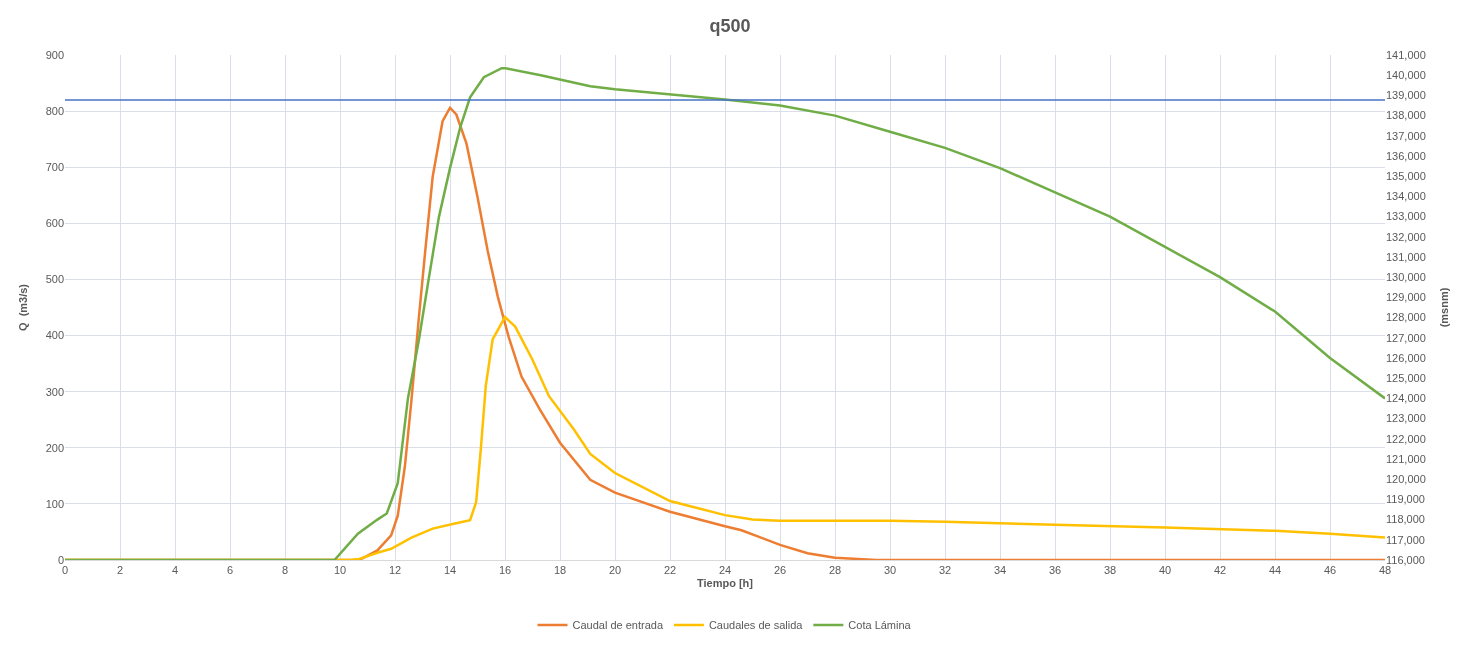 The height and width of the screenshot is (652, 1460). I want to click on x-tick-label: 8, so click(285, 570).